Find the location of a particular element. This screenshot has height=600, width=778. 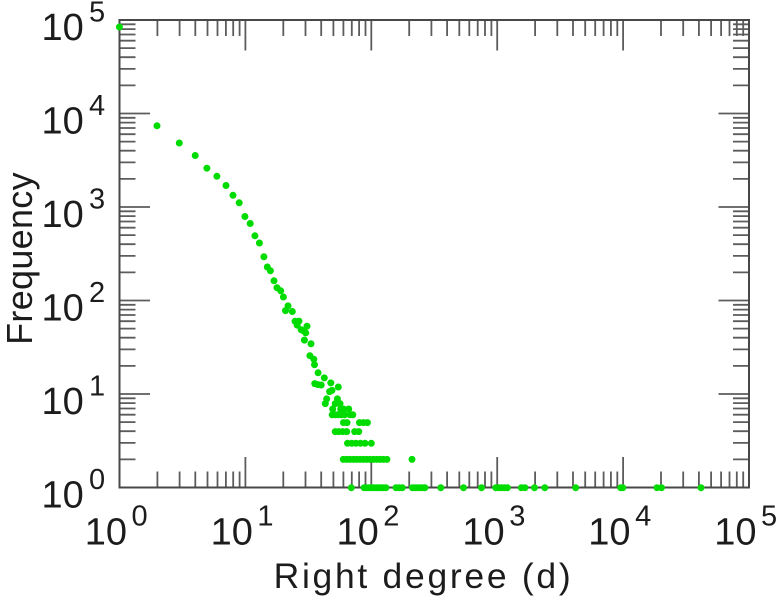

svg-text: Right degree (d) is located at coordinates (424, 576).